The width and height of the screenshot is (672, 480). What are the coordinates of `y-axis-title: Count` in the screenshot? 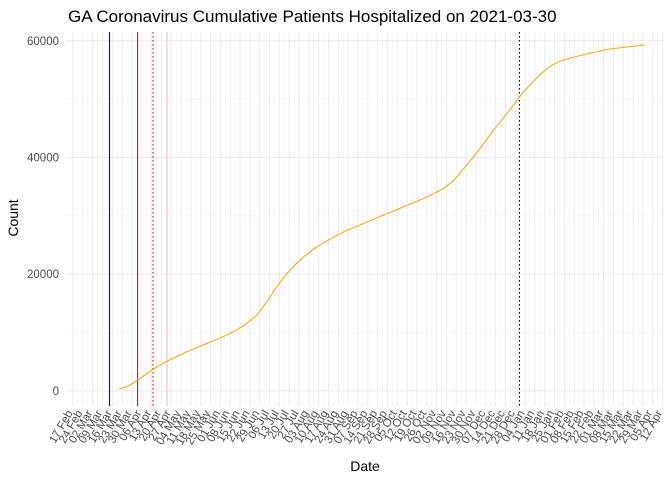 It's located at (13, 217).